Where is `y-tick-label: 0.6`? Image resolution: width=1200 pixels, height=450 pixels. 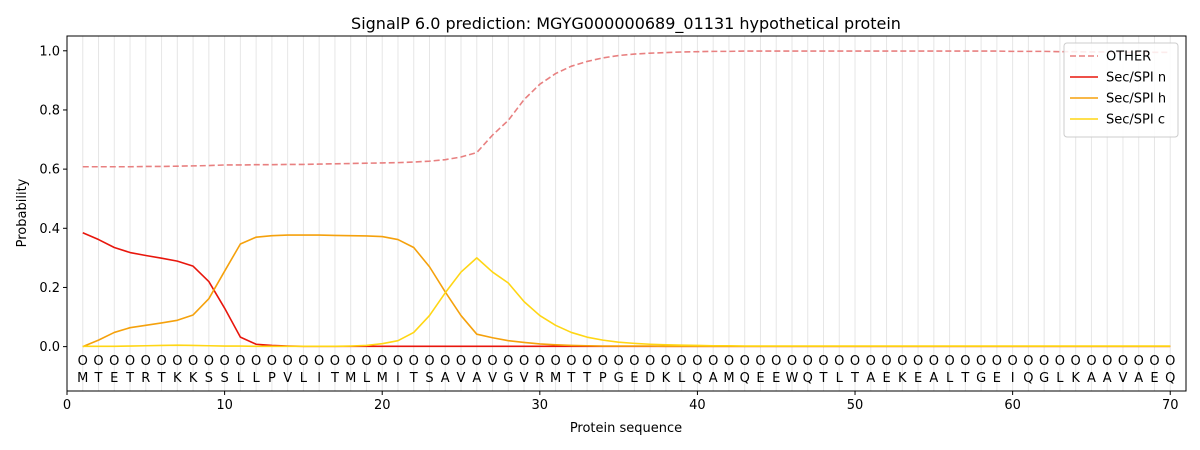
y-tick-label: 0.6 is located at coordinates (49, 170).